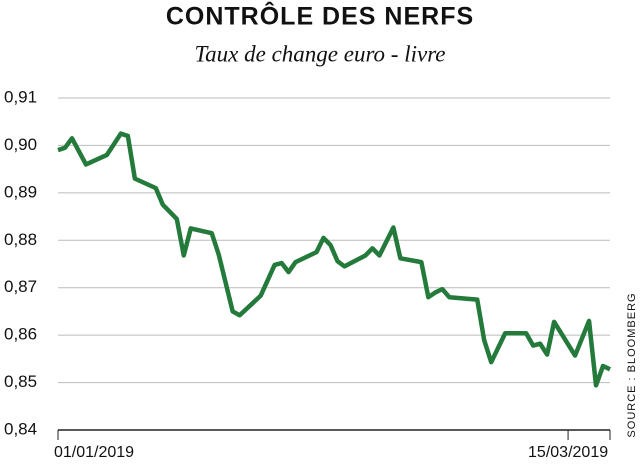 The image size is (640, 466). What do you see at coordinates (320, 16) in the screenshot?
I see `chart-title: CONTRÔLE DES NERFS` at bounding box center [320, 16].